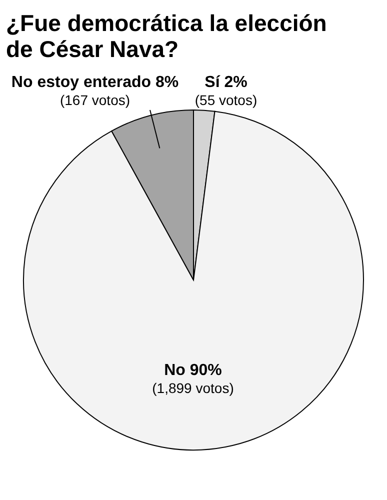  Describe the element at coordinates (226, 82) in the screenshot. I see `slice-label: Sí 2%` at that location.